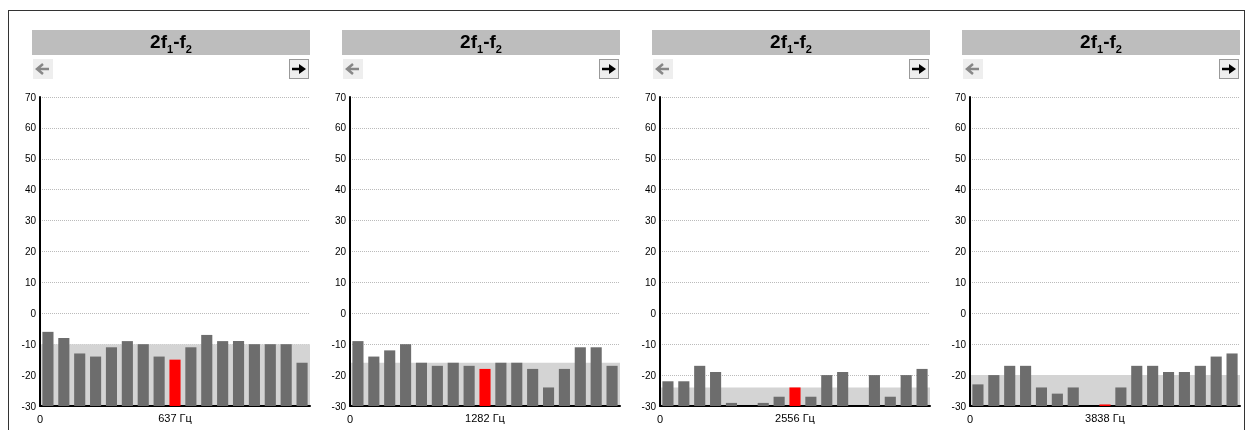  Describe the element at coordinates (1105, 417) in the screenshot. I see `x-tick-label: 3838 Гц` at that location.